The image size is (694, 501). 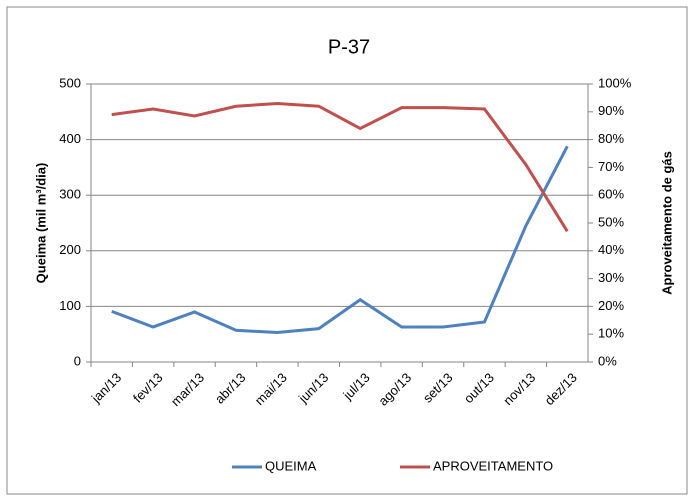 What do you see at coordinates (70, 138) in the screenshot?
I see `y-tick-label: 400` at bounding box center [70, 138].